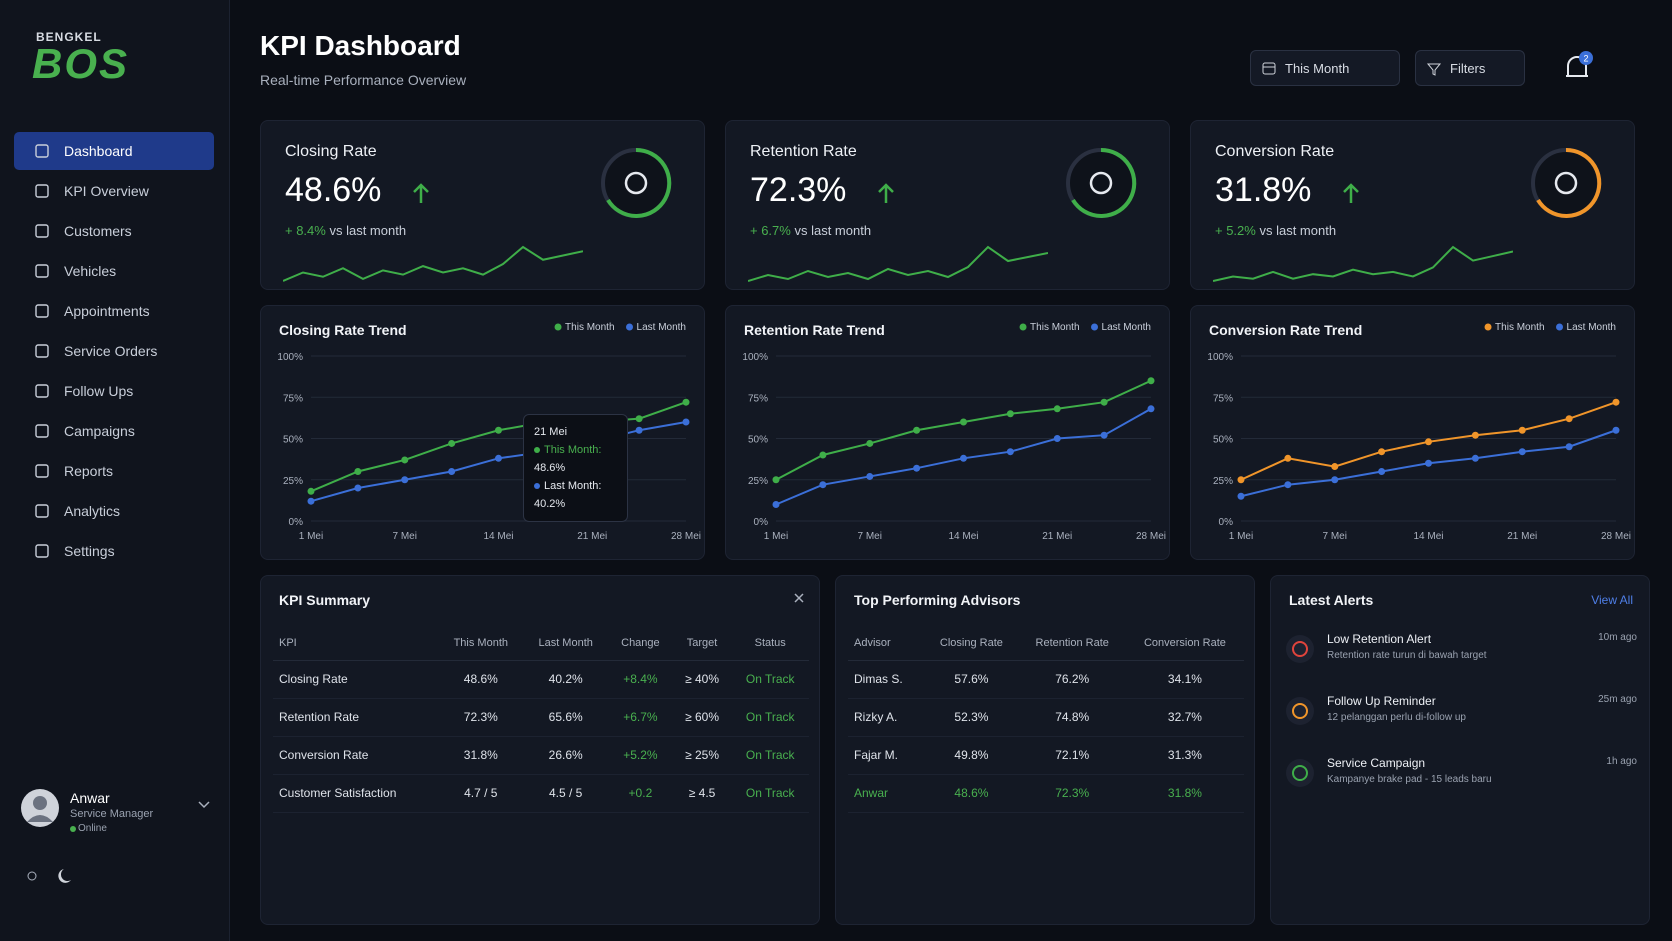 This screenshot has height=941, width=1672. I want to click on nav-item: Settings, so click(114, 551).